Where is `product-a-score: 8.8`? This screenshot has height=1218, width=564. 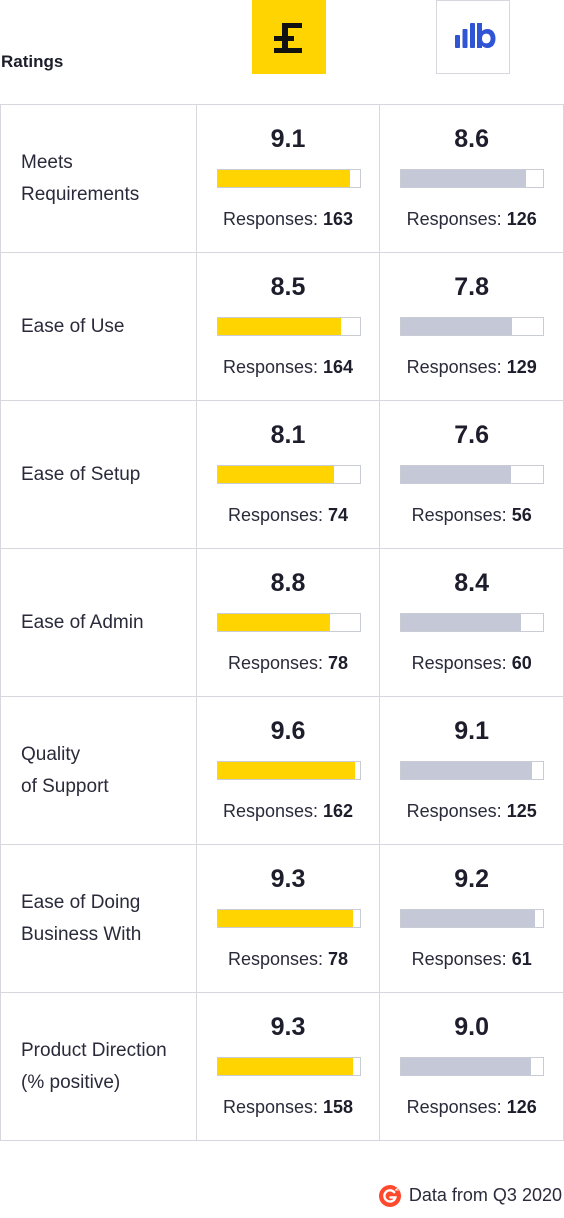
product-a-score: 8.8 is located at coordinates (288, 583).